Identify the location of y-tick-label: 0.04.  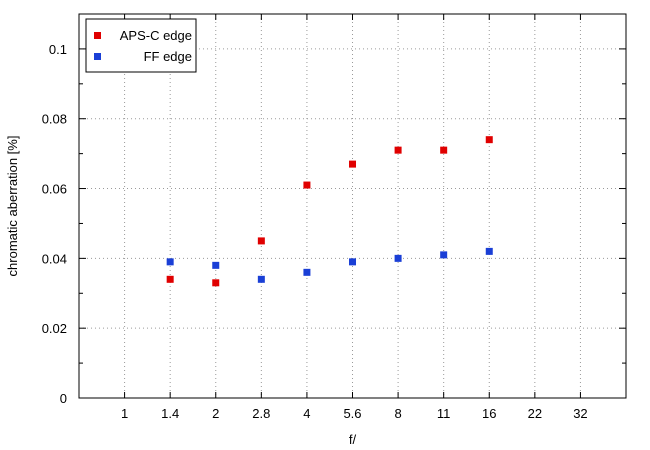
(54, 258).